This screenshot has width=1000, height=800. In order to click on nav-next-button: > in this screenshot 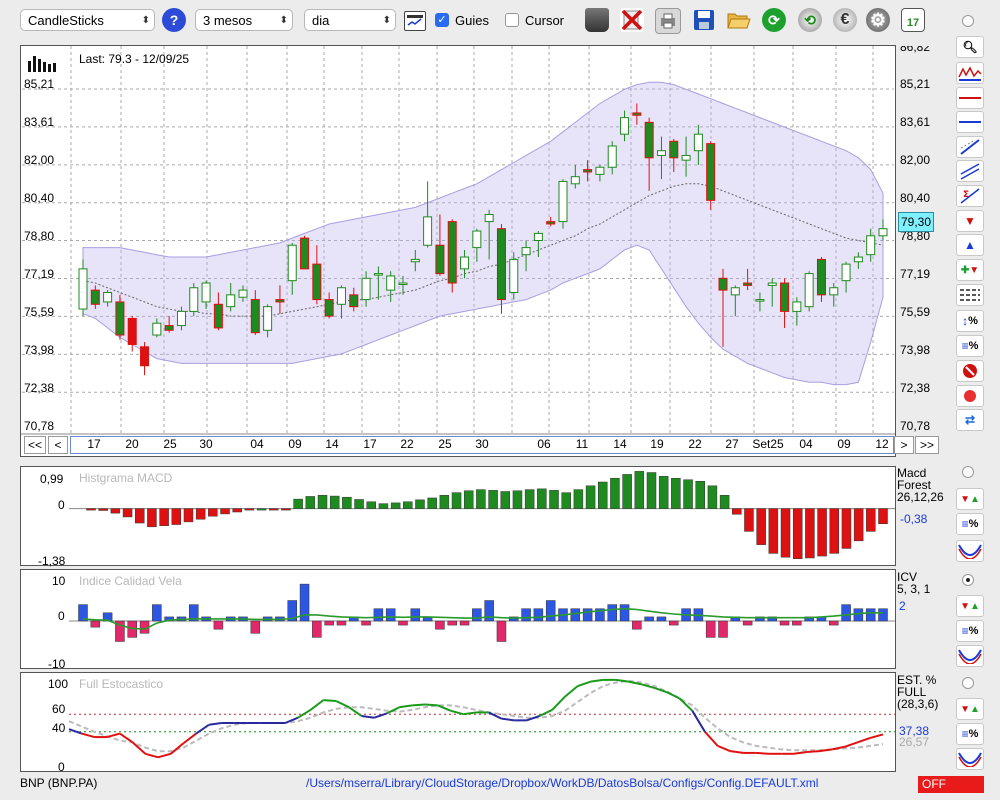, I will do `click(904, 445)`.